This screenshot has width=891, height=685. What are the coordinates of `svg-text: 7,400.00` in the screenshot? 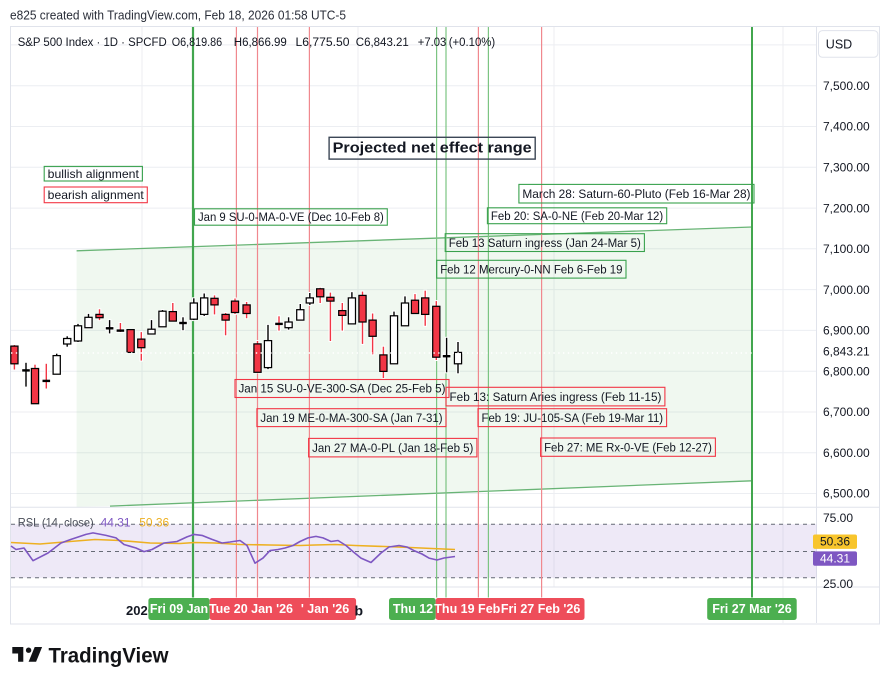 It's located at (846, 127).